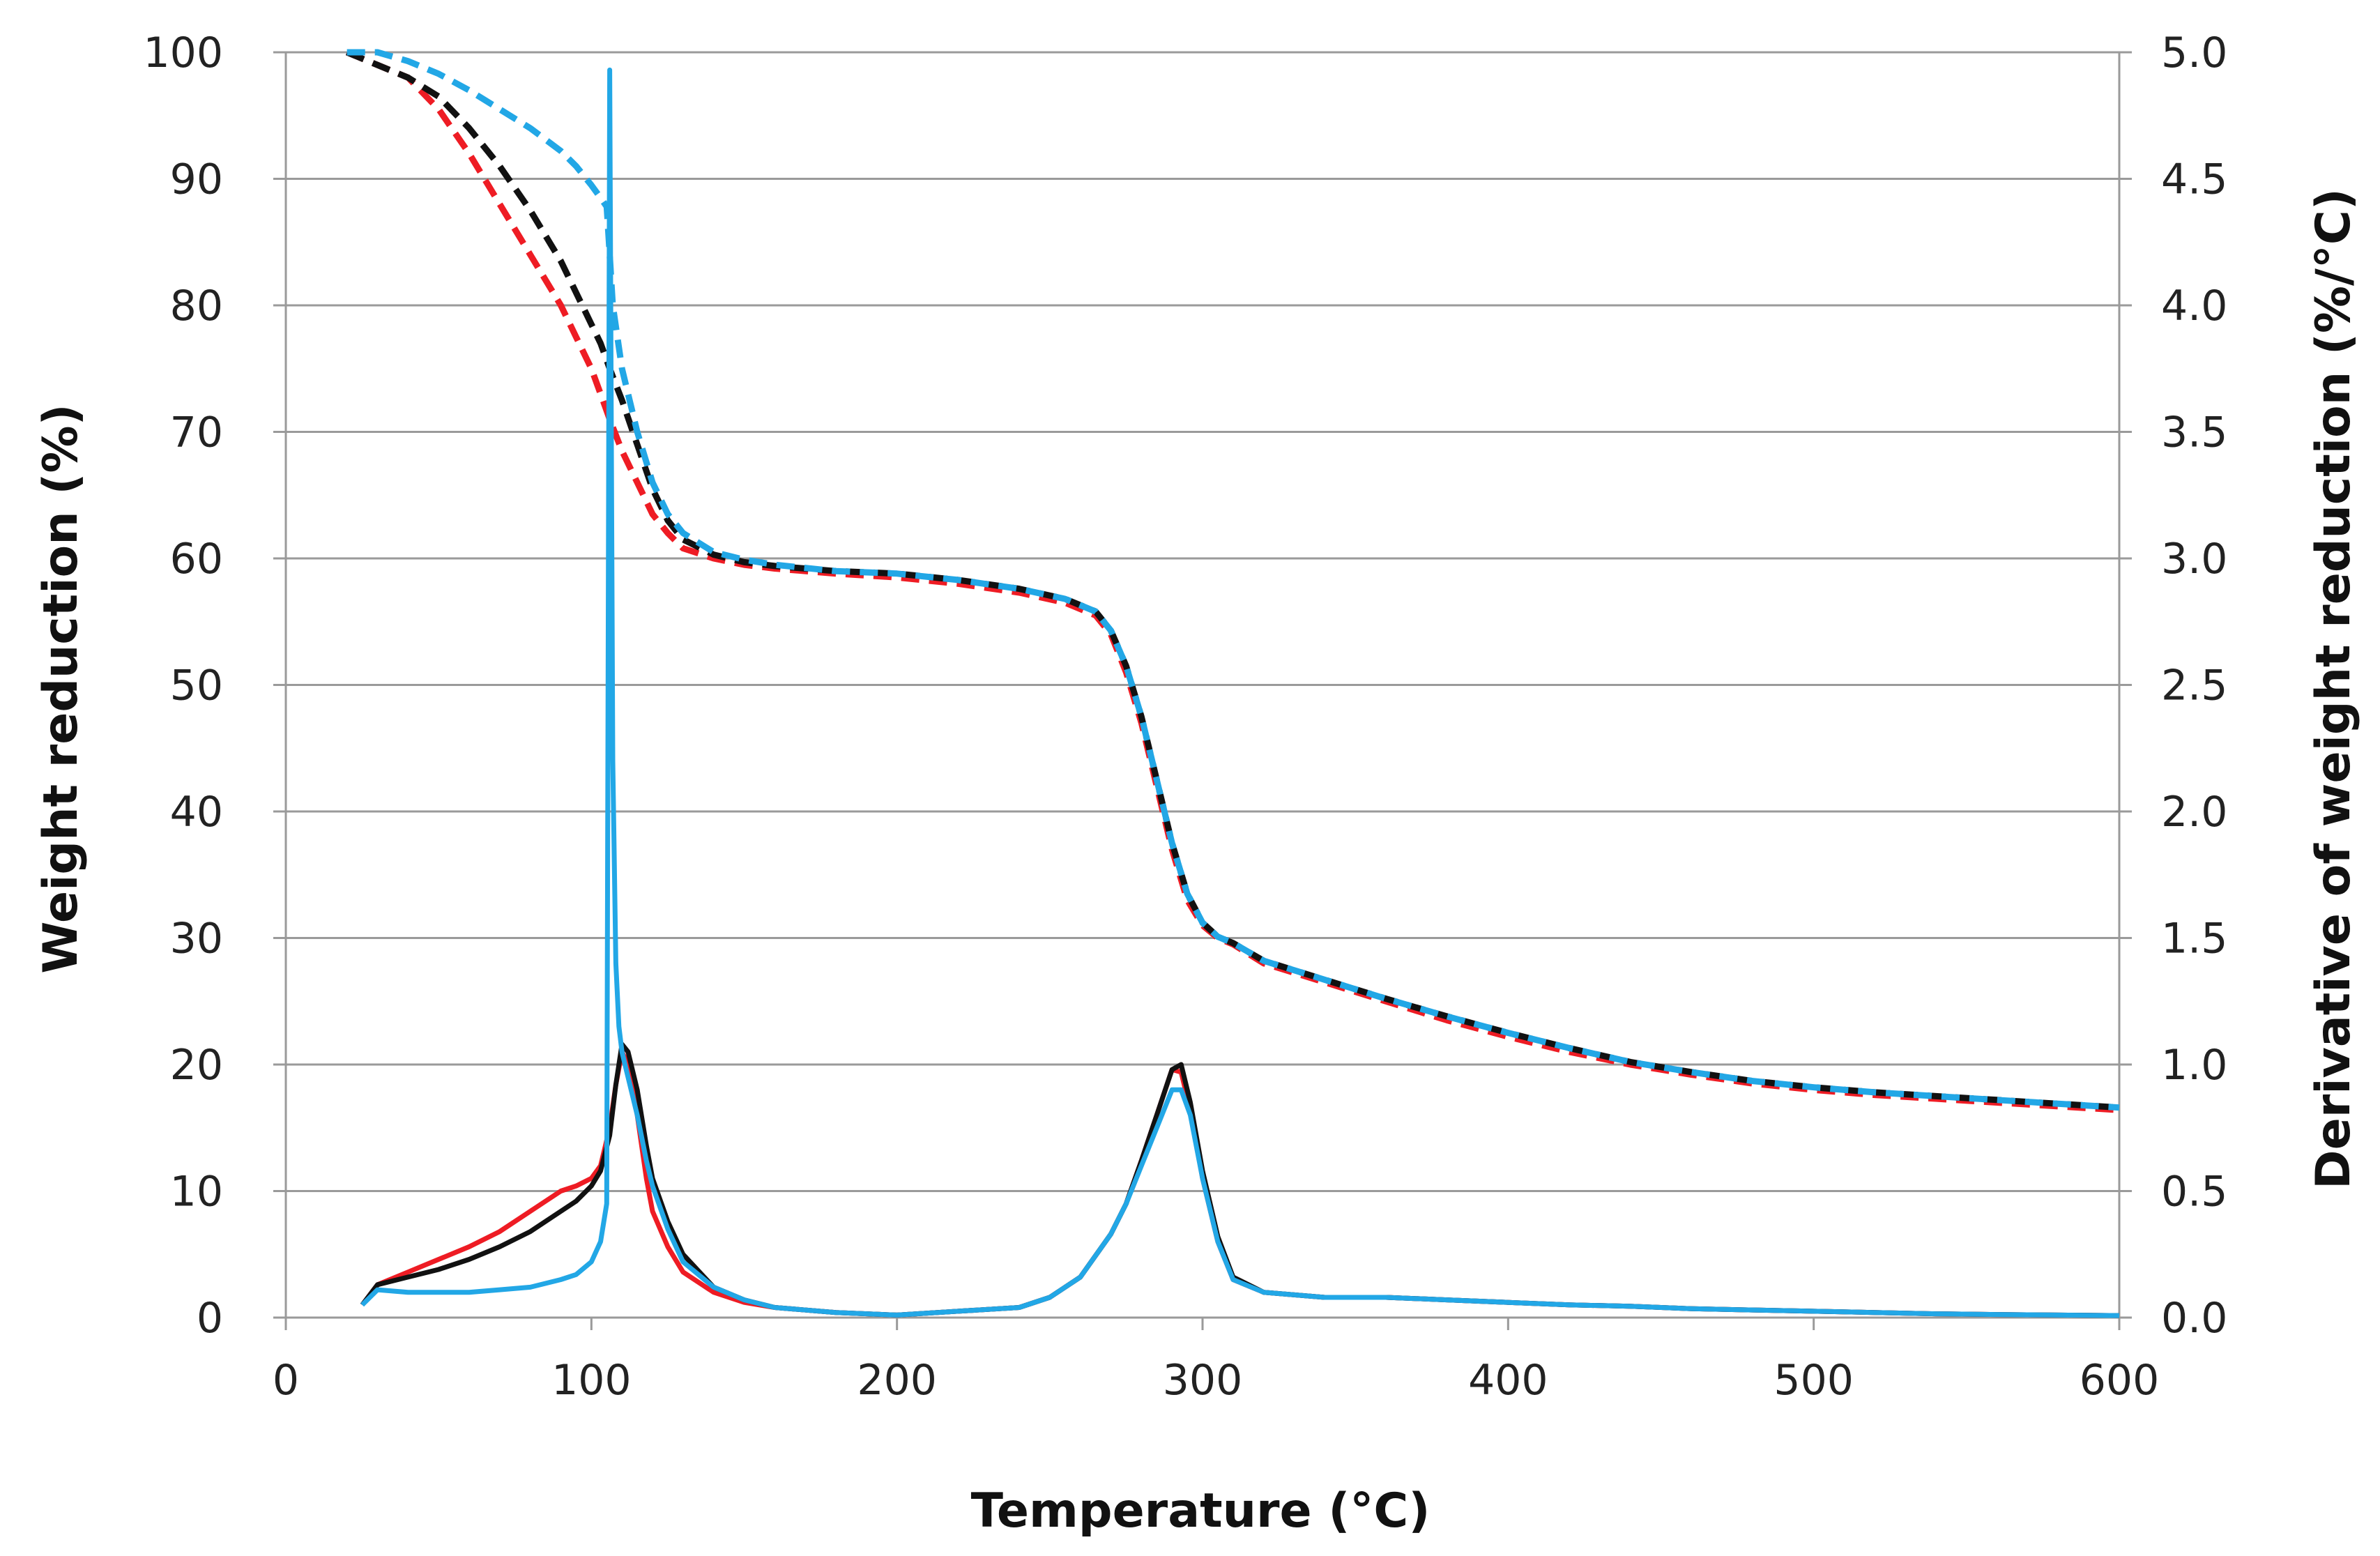 This screenshot has height=1556, width=2380. What do you see at coordinates (2194, 53) in the screenshot?
I see `y2-tick-label: 5.0` at bounding box center [2194, 53].